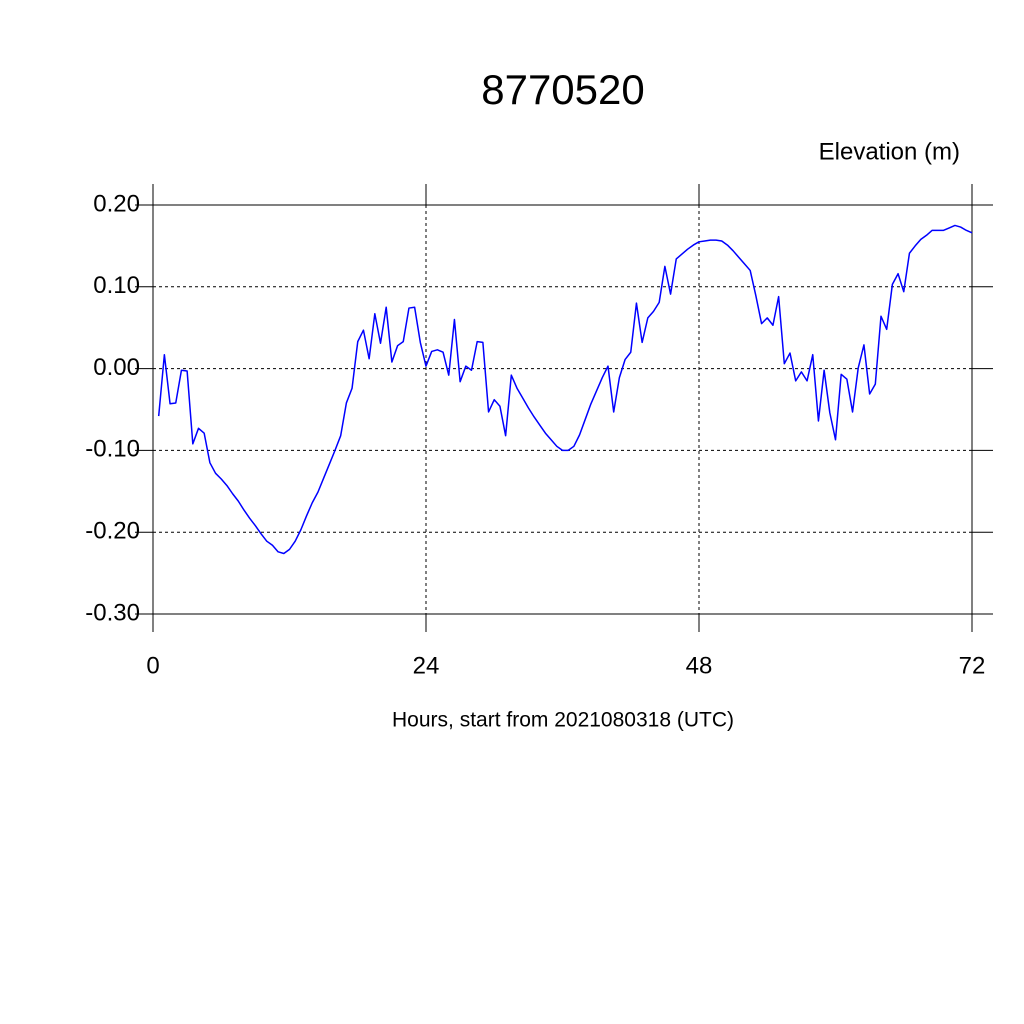 The width and height of the screenshot is (1024, 1024). Describe the element at coordinates (426, 665) in the screenshot. I see `x-tick-label: 24` at that location.